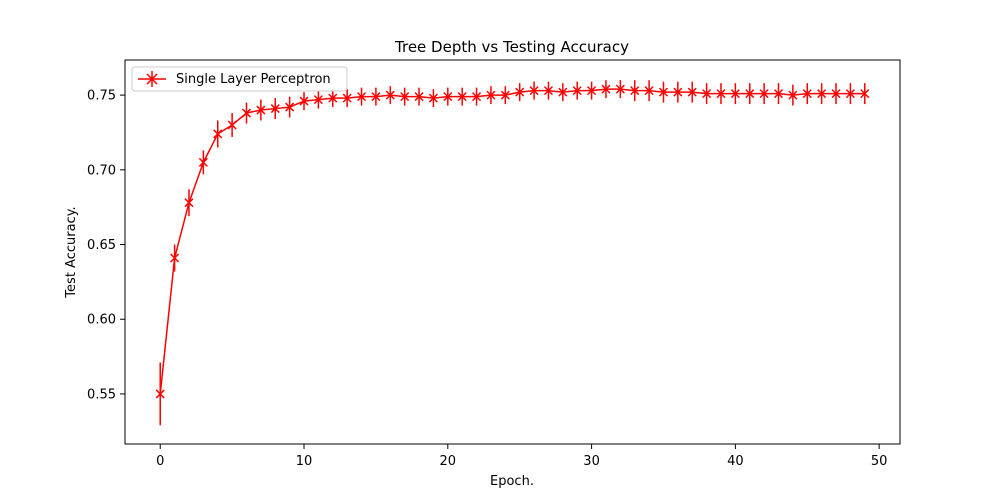 Image resolution: width=1000 pixels, height=500 pixels. I want to click on x-tick-label: 20, so click(448, 461).